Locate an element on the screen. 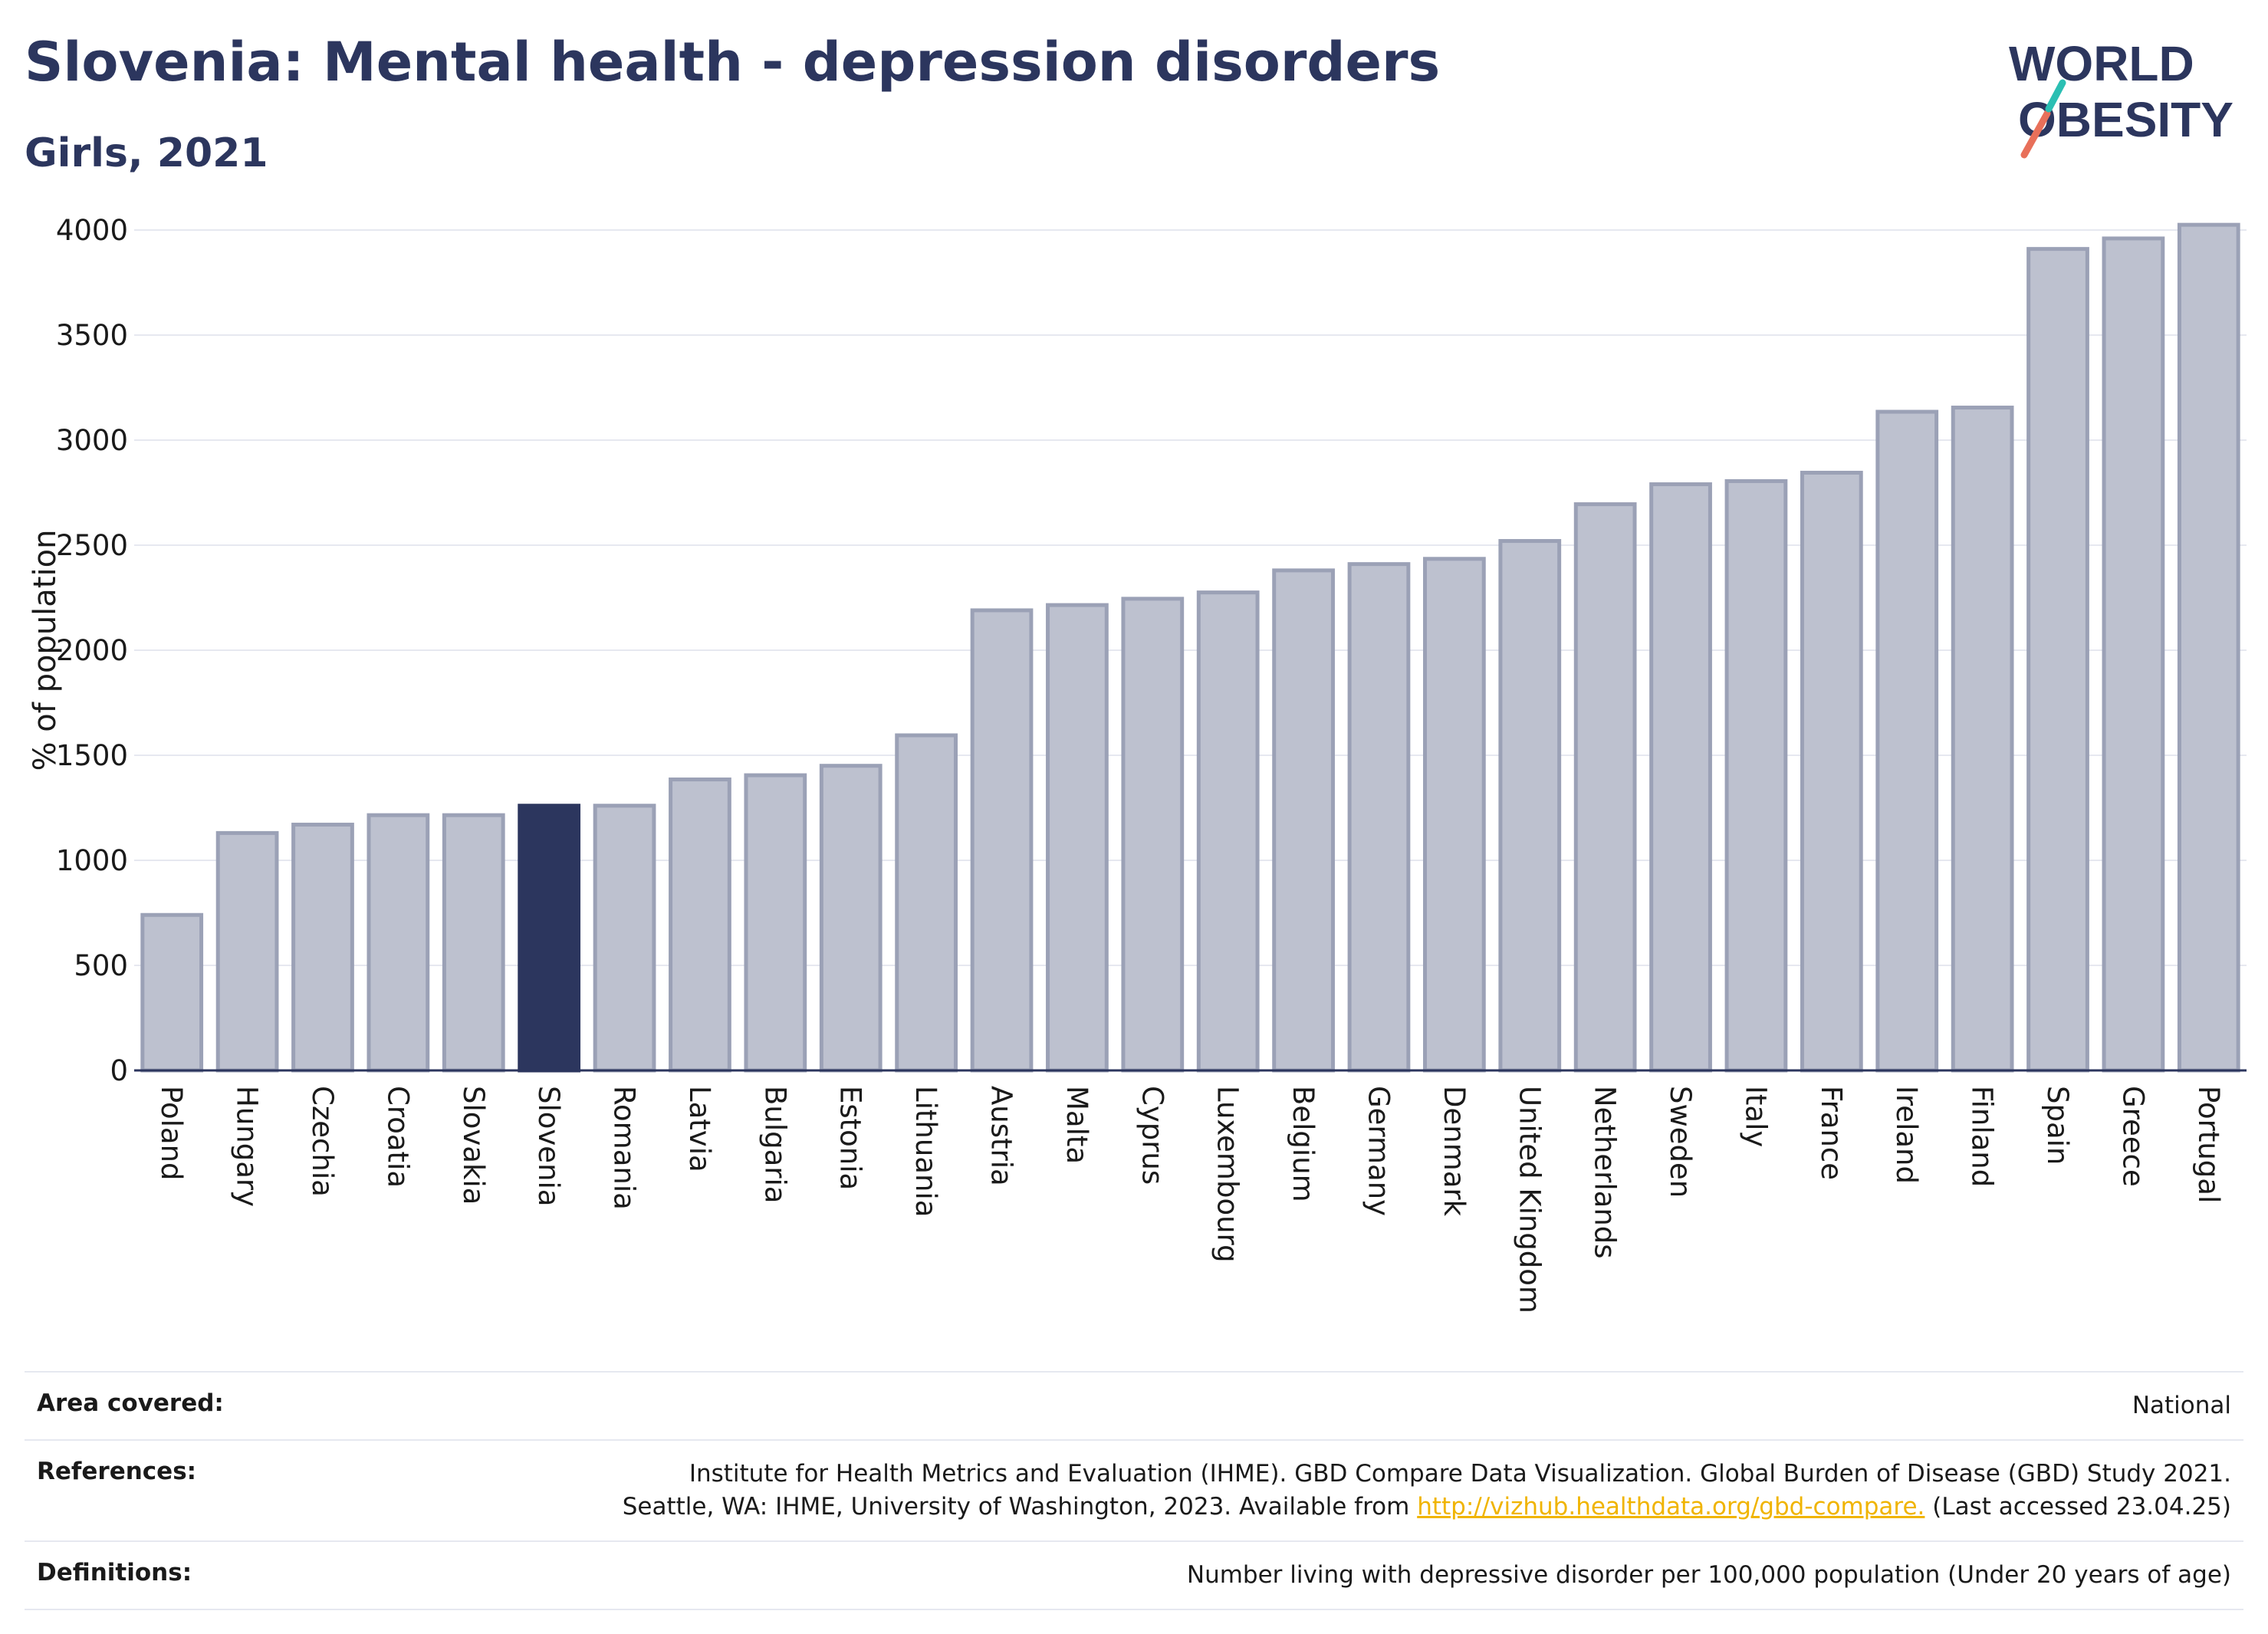 The height and width of the screenshot is (1634, 2268). x-tick-label: Slovenia is located at coordinates (548, 1146).